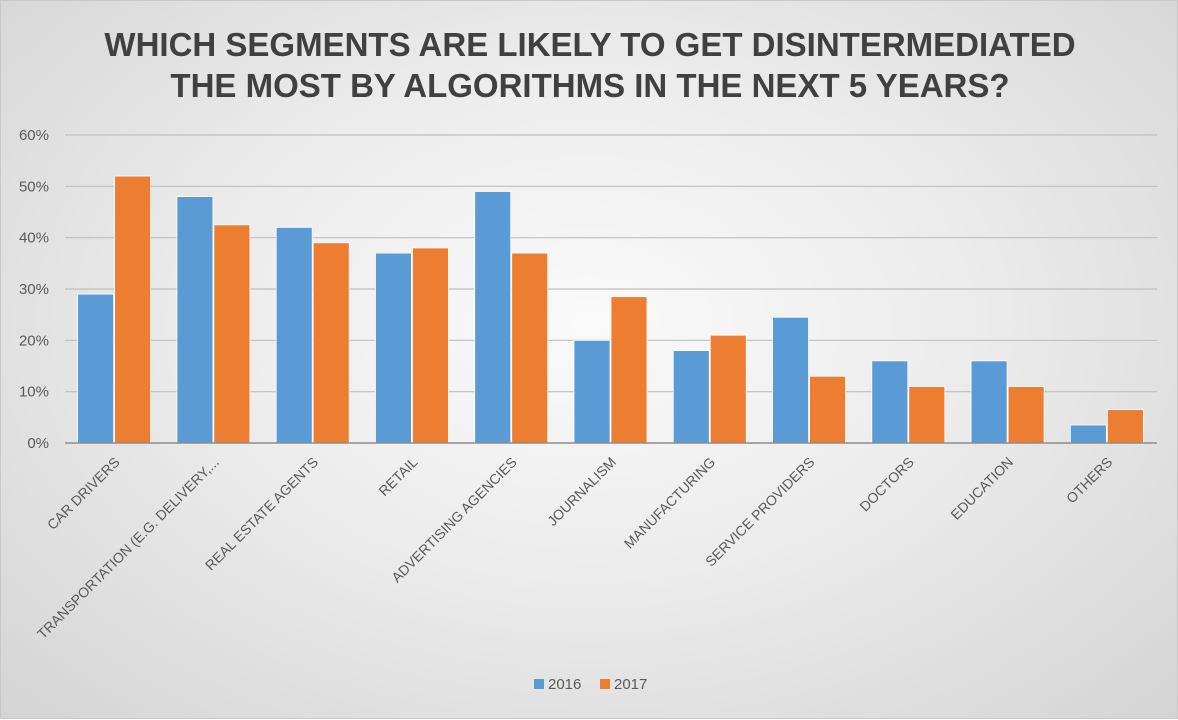 This screenshot has width=1178, height=720. Describe the element at coordinates (38, 443) in the screenshot. I see `y-tick-label: 0%` at that location.